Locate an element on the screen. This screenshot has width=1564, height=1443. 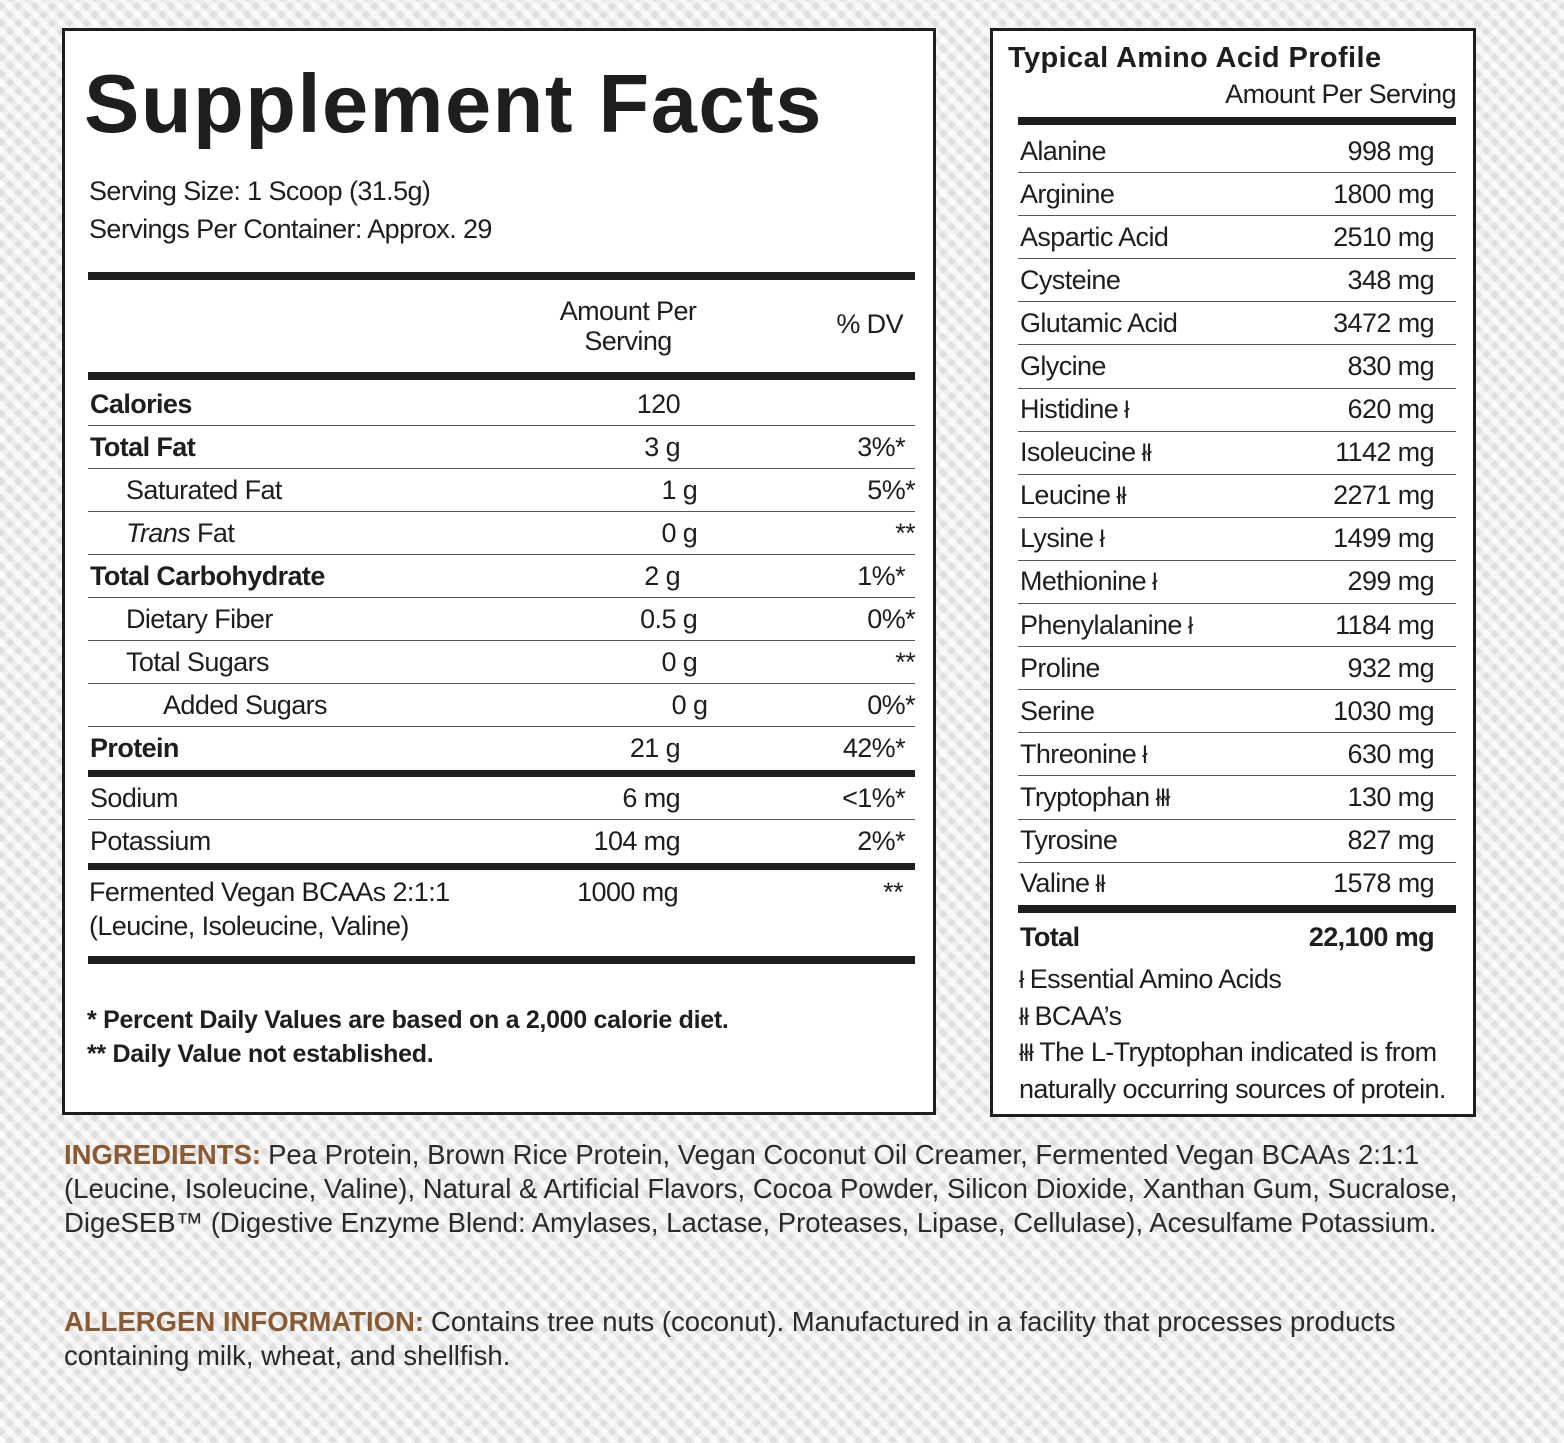
nutrient-name: Calories is located at coordinates (309, 404).